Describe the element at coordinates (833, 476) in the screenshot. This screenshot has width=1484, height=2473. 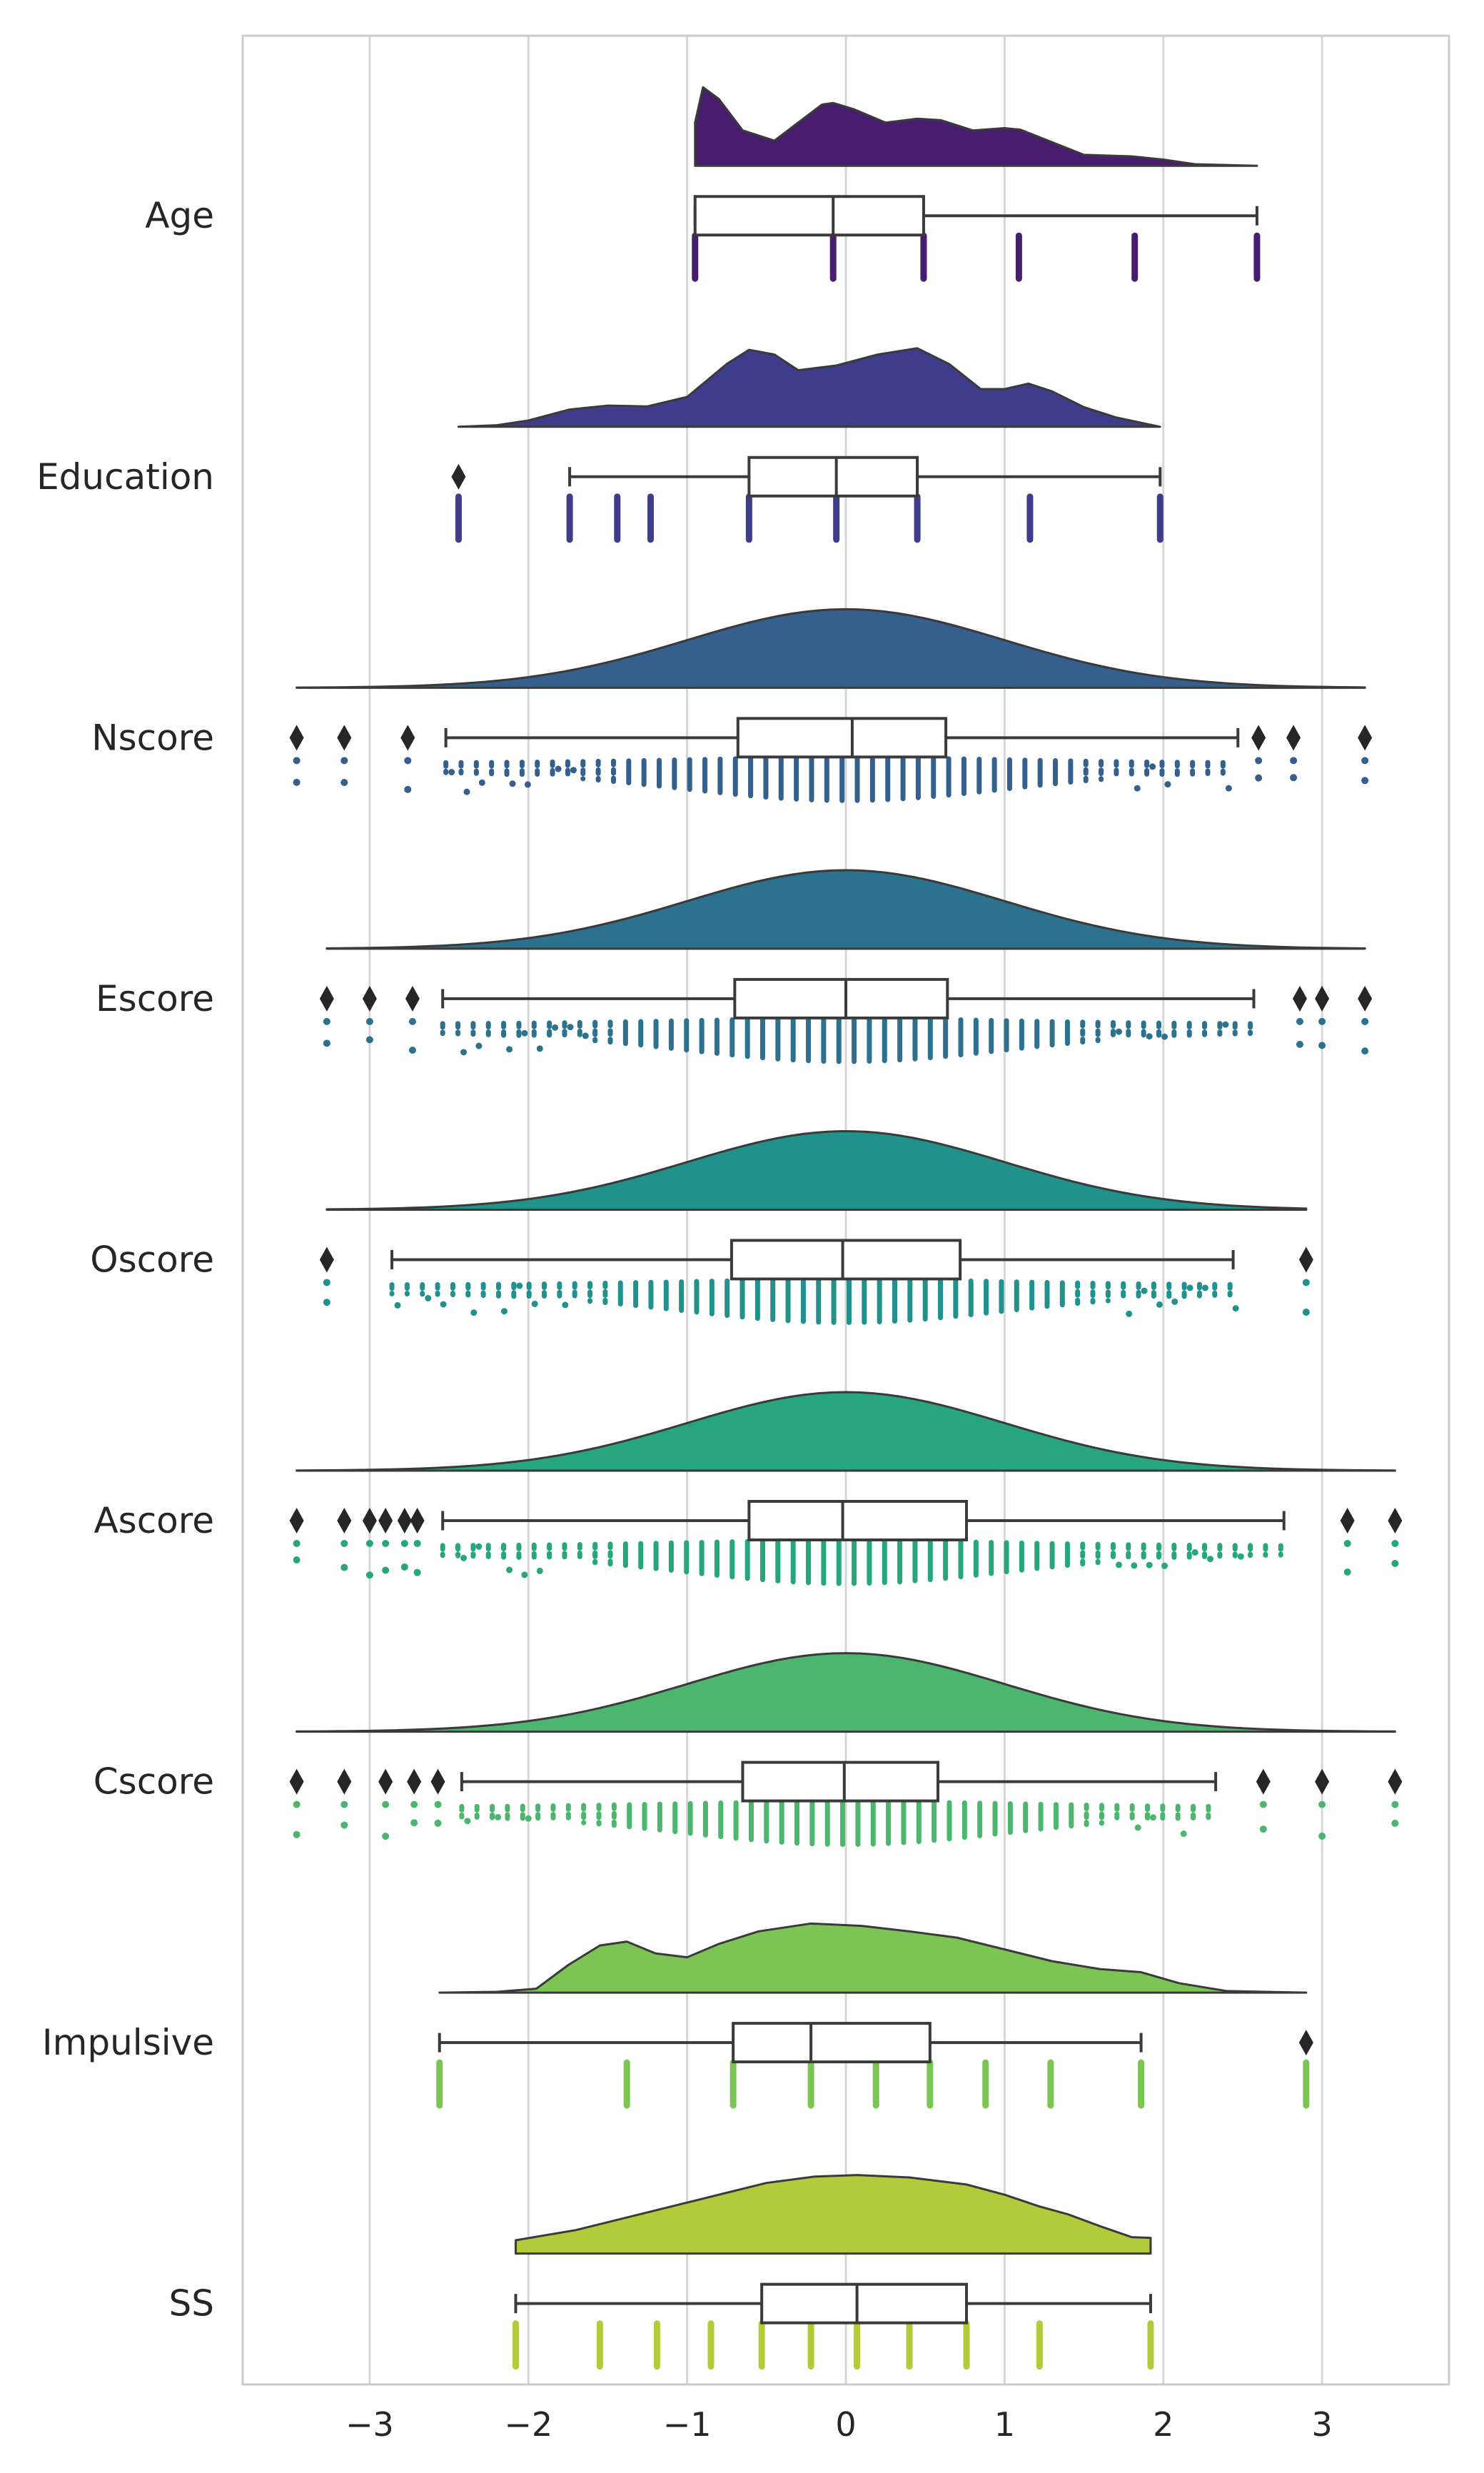
I see `box-iqr-education` at that location.